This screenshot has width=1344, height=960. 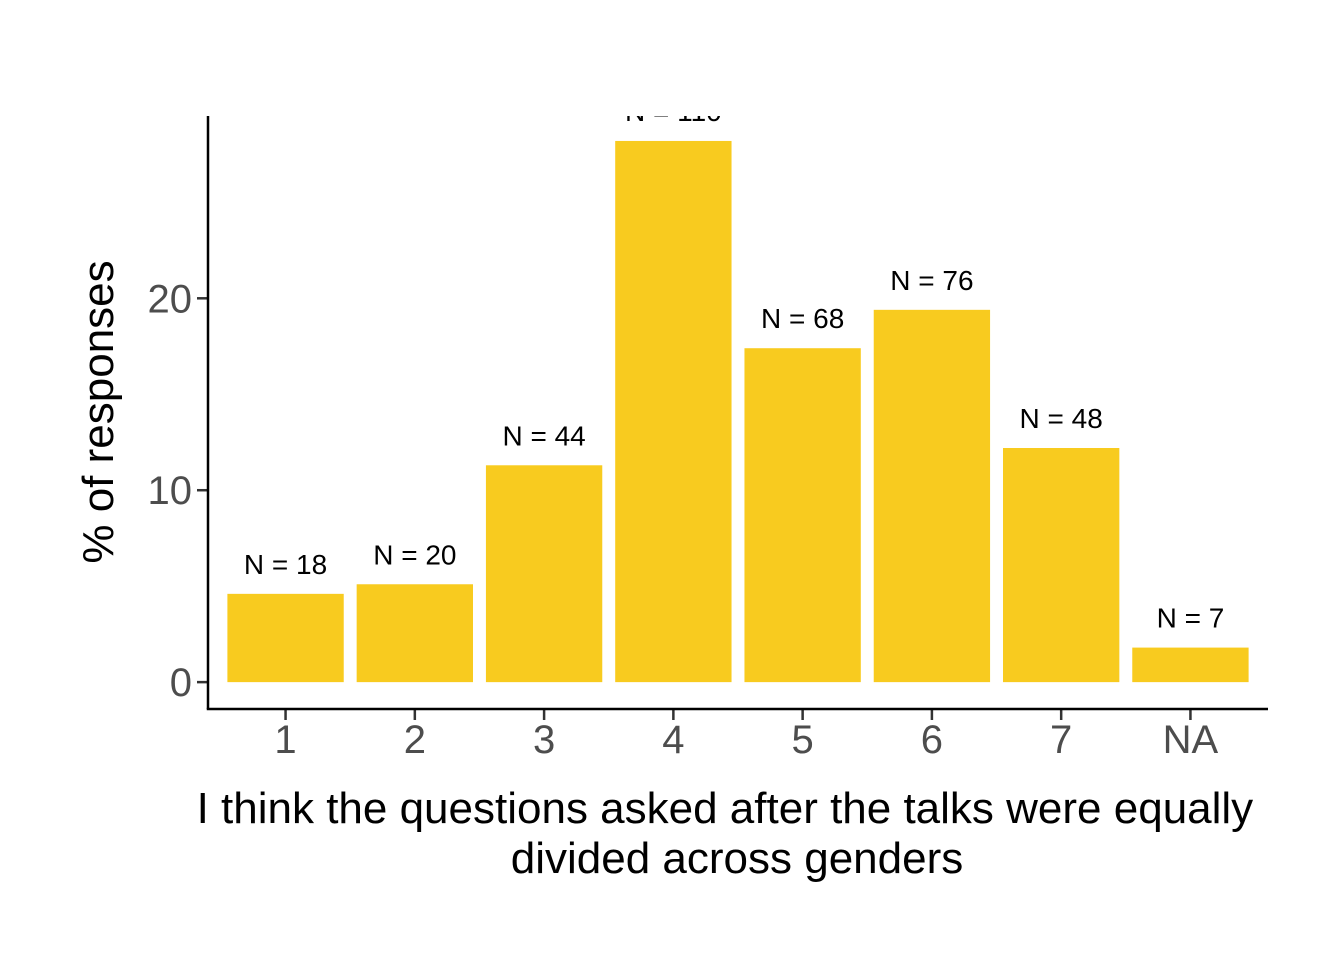 I want to click on bar-label-6: N = 76, so click(x=931, y=280).